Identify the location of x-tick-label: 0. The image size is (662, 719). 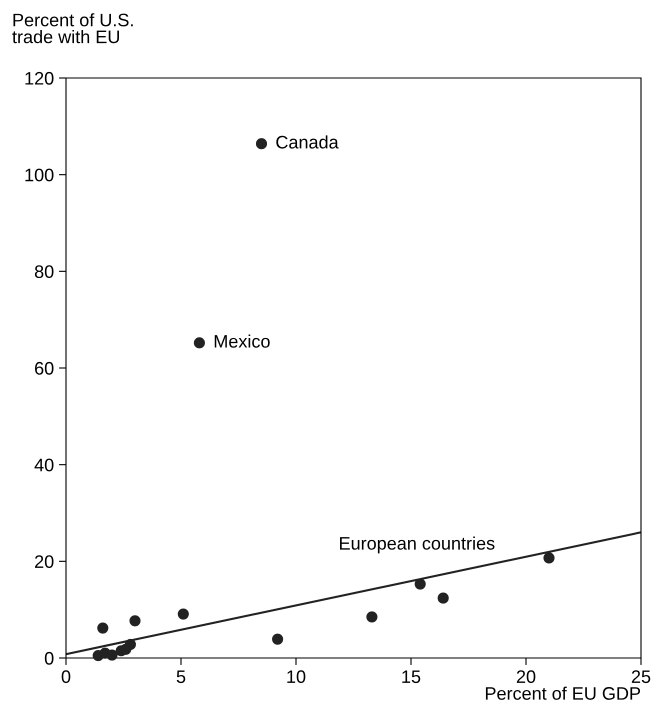
(66, 677).